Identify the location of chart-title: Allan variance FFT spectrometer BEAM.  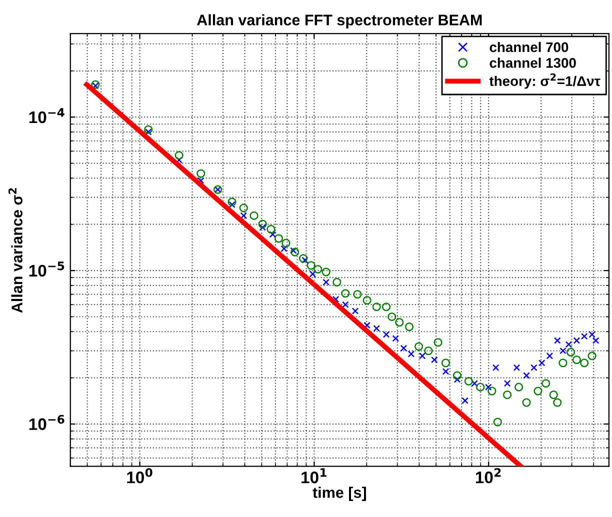
(339, 21).